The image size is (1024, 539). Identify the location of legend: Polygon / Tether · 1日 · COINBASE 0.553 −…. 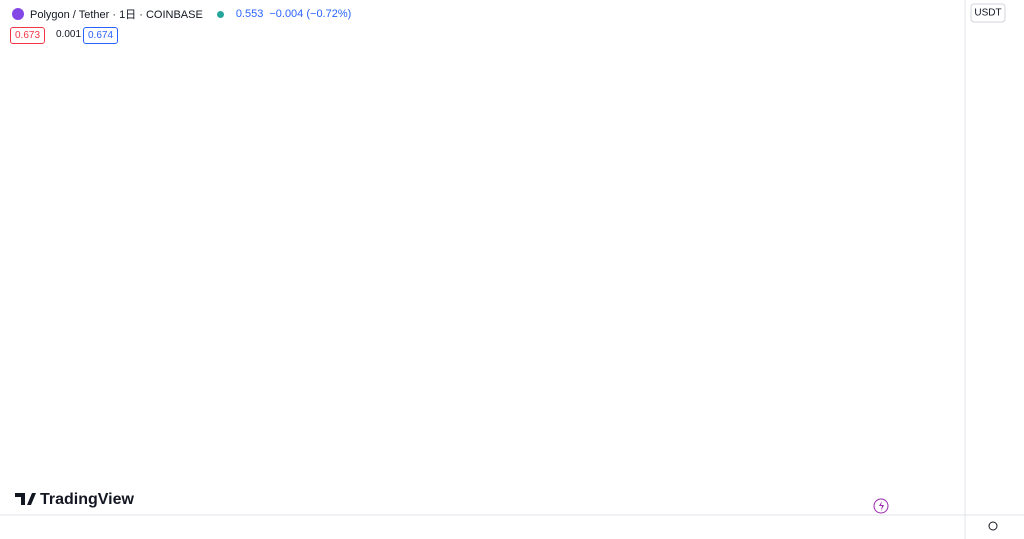
(181, 14).